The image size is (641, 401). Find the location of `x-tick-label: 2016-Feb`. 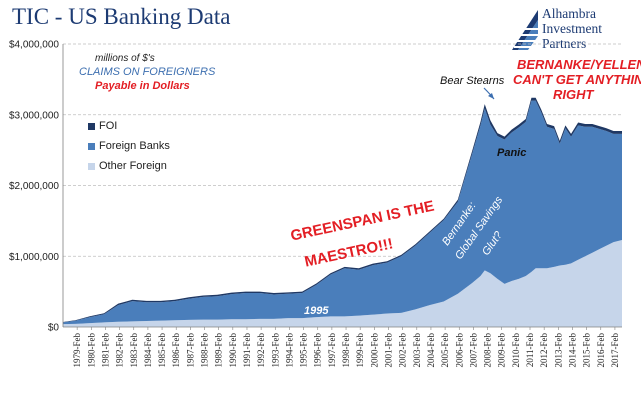

x-tick-label: 2016-Feb is located at coordinates (601, 350).